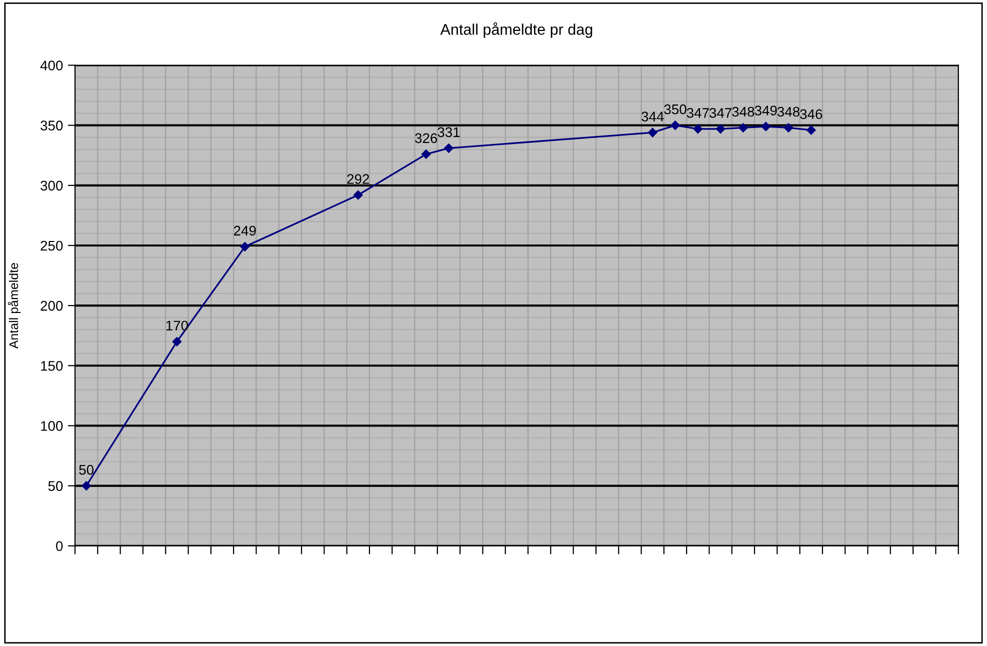 This screenshot has width=987, height=646. What do you see at coordinates (52, 365) in the screenshot?
I see `y-tick-label: 150` at bounding box center [52, 365].